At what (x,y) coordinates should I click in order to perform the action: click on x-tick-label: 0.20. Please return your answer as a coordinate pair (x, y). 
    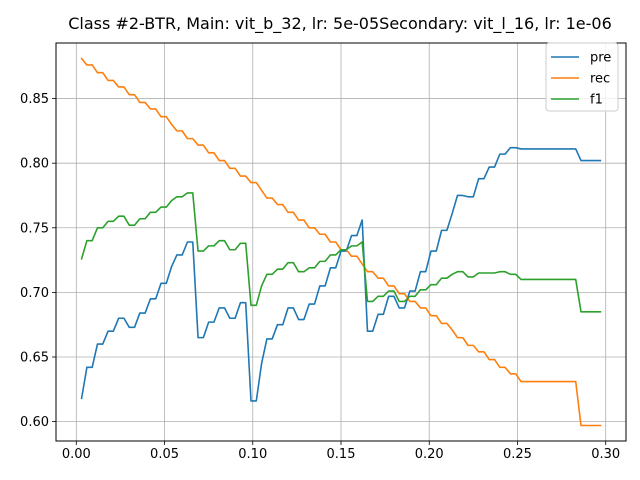
    Looking at the image, I should click on (429, 454).